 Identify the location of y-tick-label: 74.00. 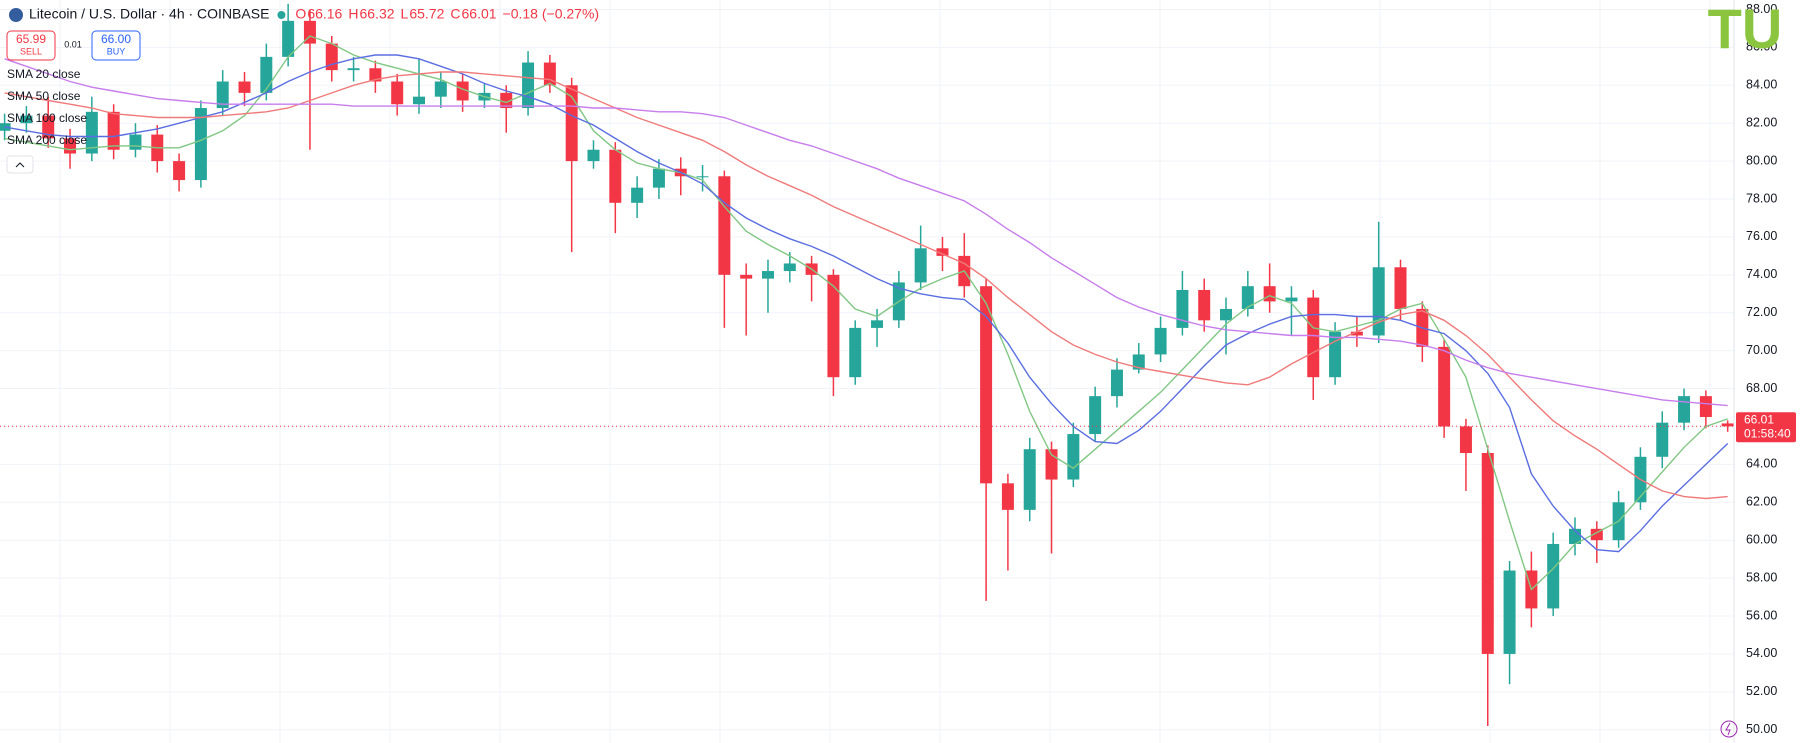
(1761, 274).